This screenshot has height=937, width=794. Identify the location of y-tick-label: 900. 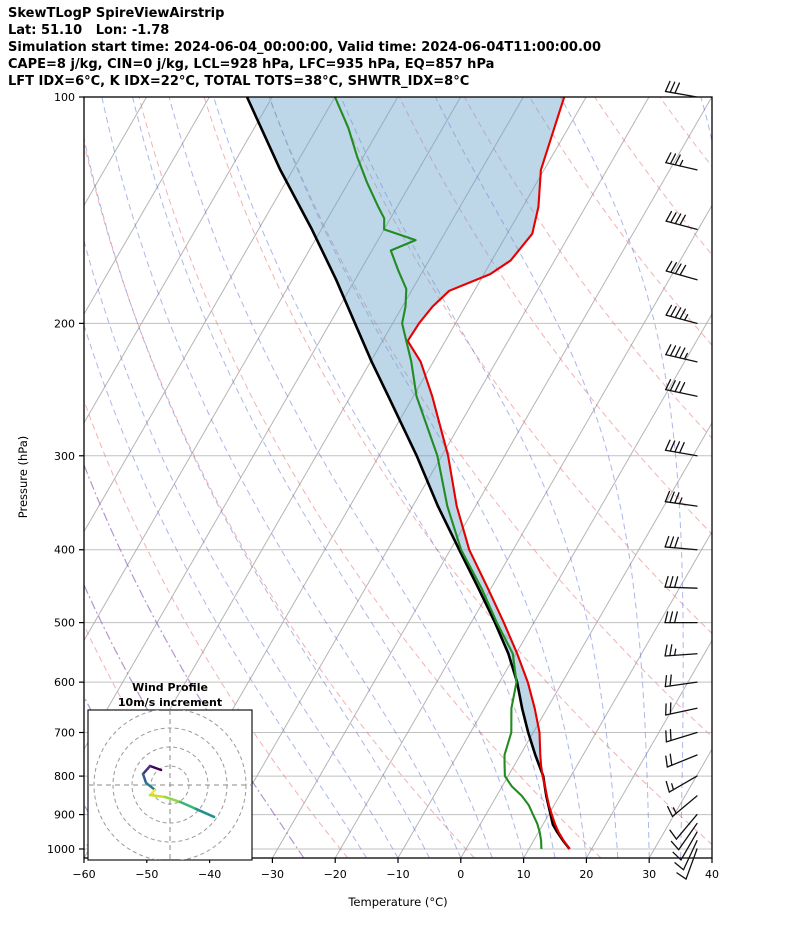
(64, 815).